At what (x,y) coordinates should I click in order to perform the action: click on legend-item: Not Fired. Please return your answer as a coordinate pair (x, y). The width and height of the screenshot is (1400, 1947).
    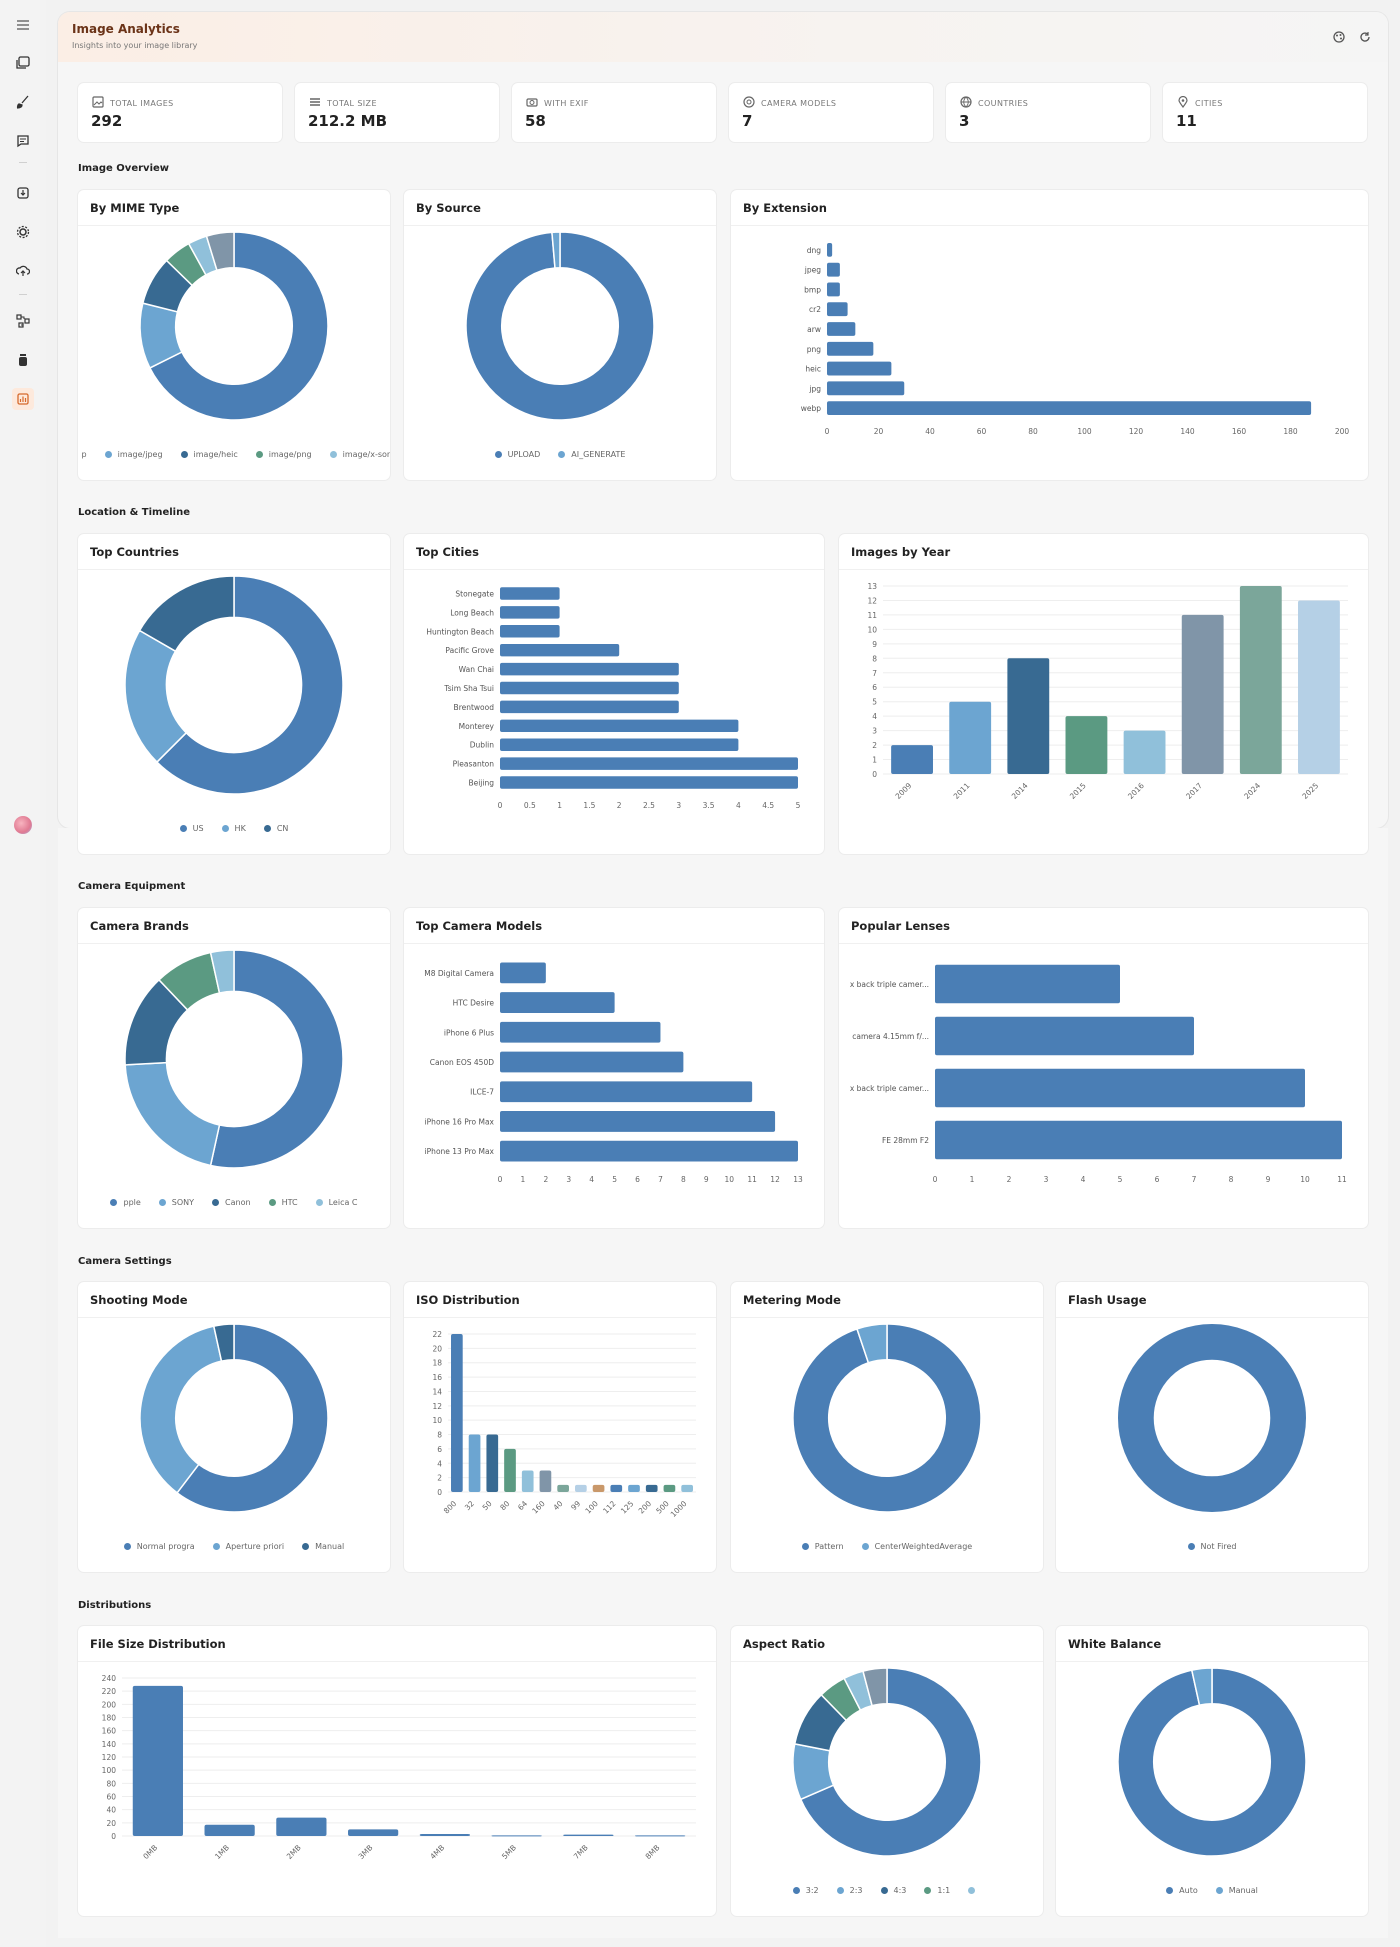
    Looking at the image, I should click on (1211, 1546).